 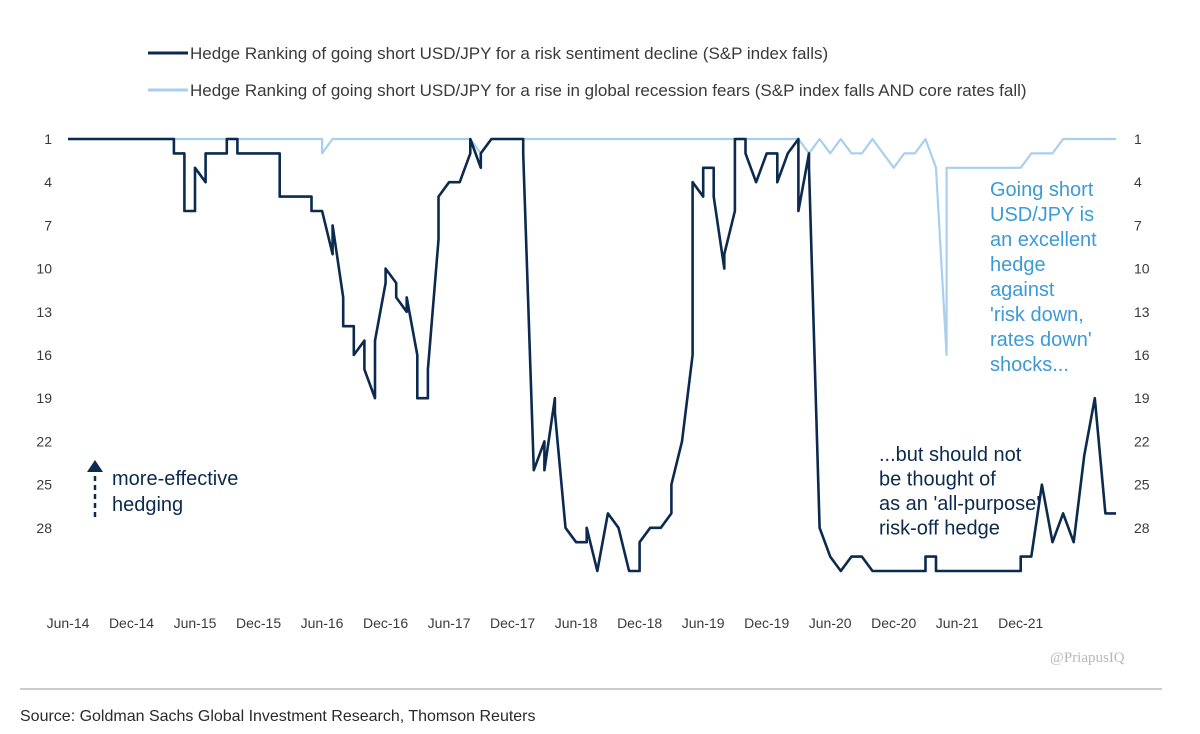 I want to click on x-tick-label: Jun-20, so click(x=830, y=623).